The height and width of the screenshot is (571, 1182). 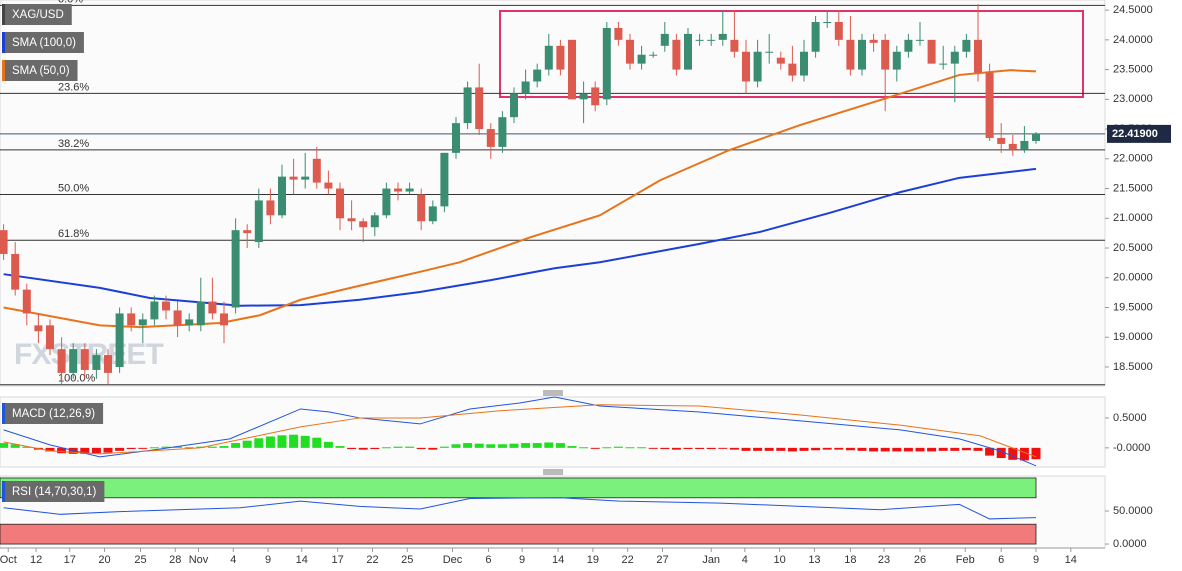 What do you see at coordinates (407, 560) in the screenshot?
I see `x-tick-label: 25` at bounding box center [407, 560].